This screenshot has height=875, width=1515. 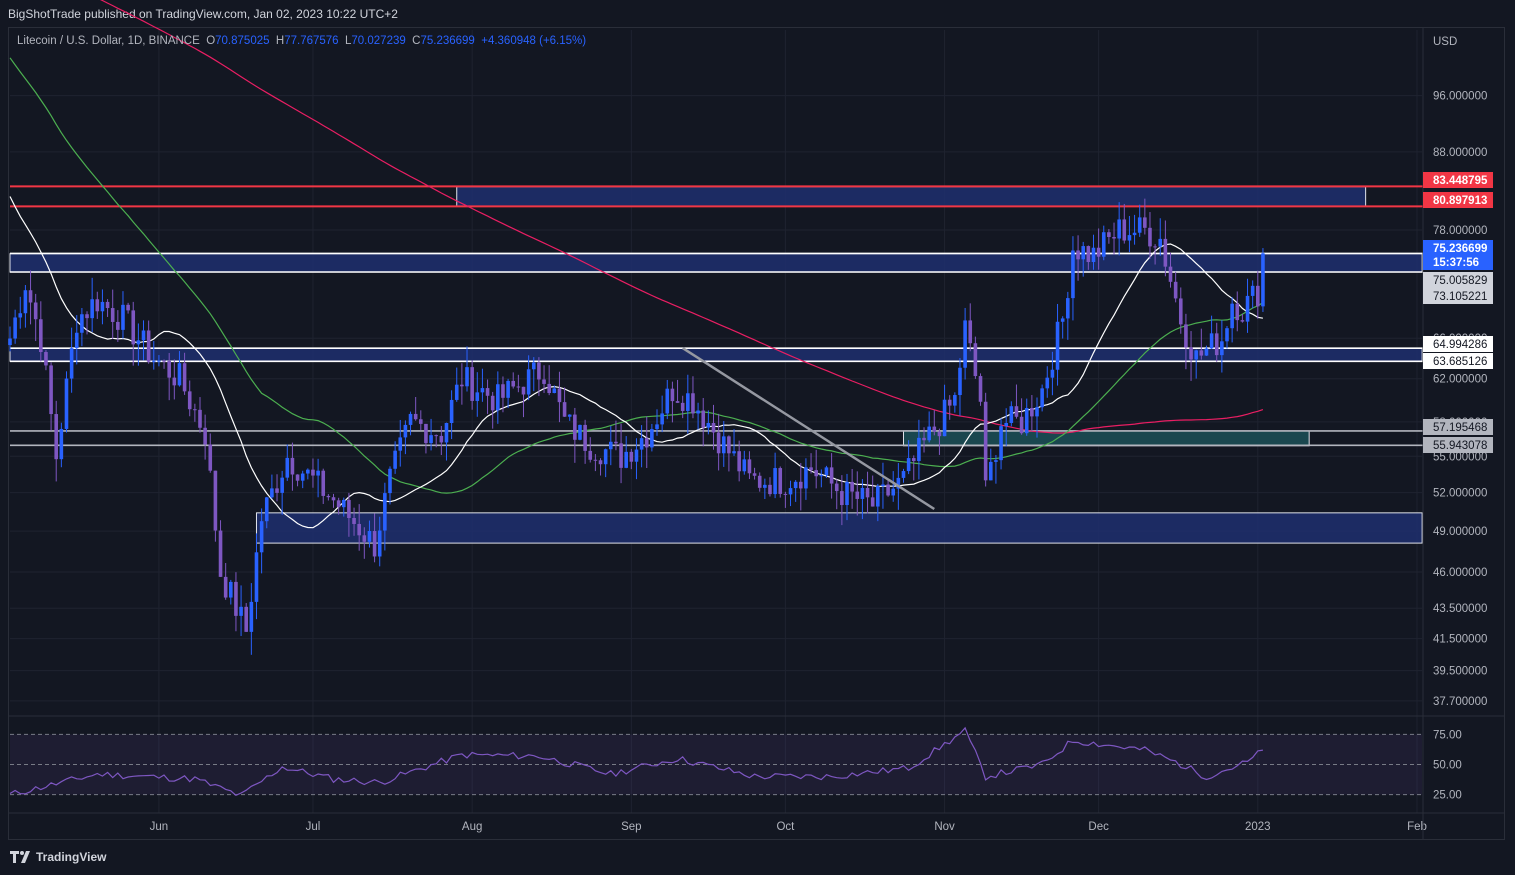 I want to click on time-tick-label: Jun, so click(x=159, y=827).